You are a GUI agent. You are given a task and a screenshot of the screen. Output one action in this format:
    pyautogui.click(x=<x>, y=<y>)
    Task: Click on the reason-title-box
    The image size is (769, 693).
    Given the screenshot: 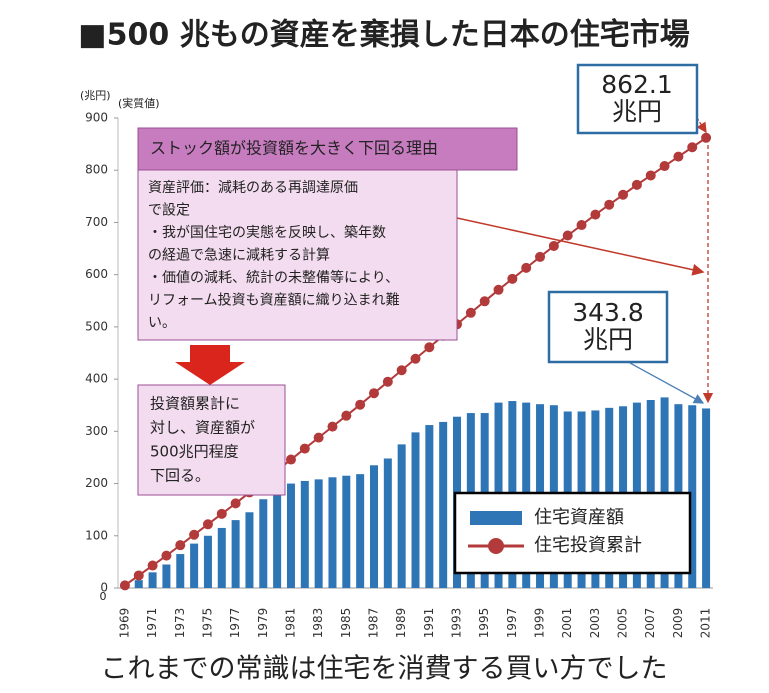 What is the action you would take?
    pyautogui.click(x=327, y=149)
    